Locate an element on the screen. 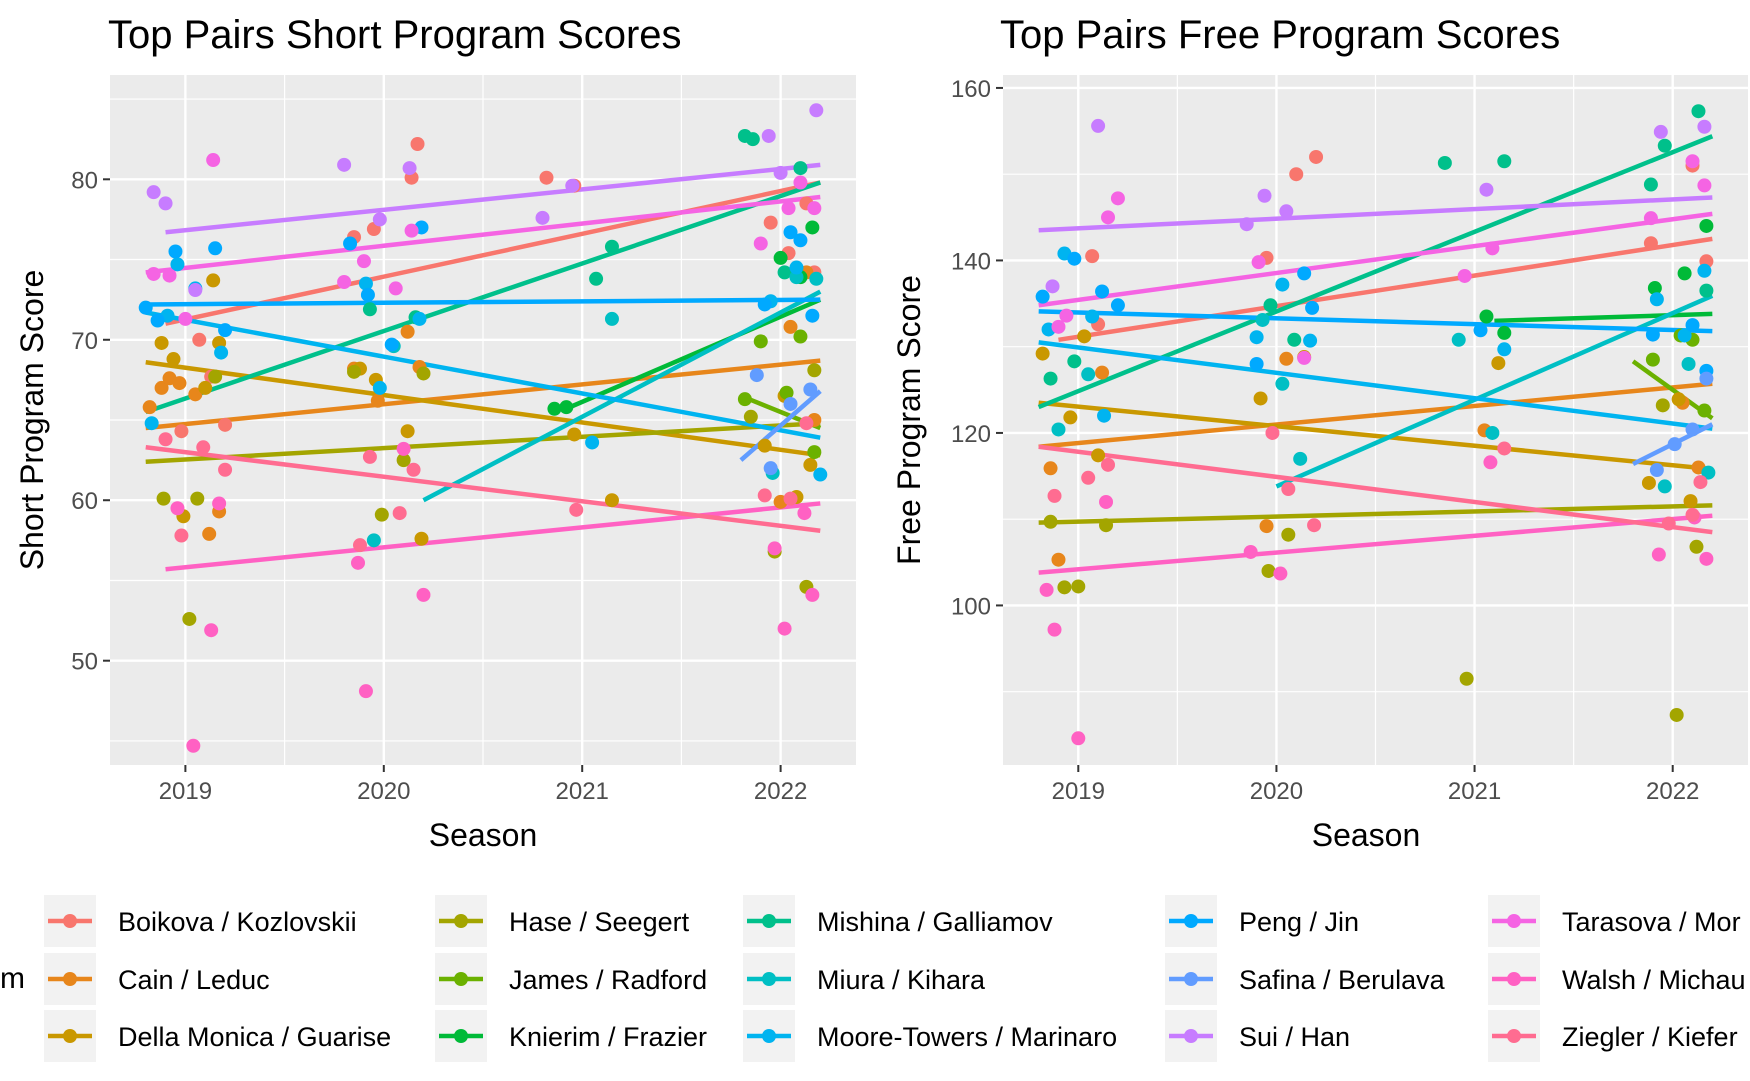 The width and height of the screenshot is (1750, 1081). x-axis-ticks: 2019 2020 2021 2022 is located at coordinates (483, 785).